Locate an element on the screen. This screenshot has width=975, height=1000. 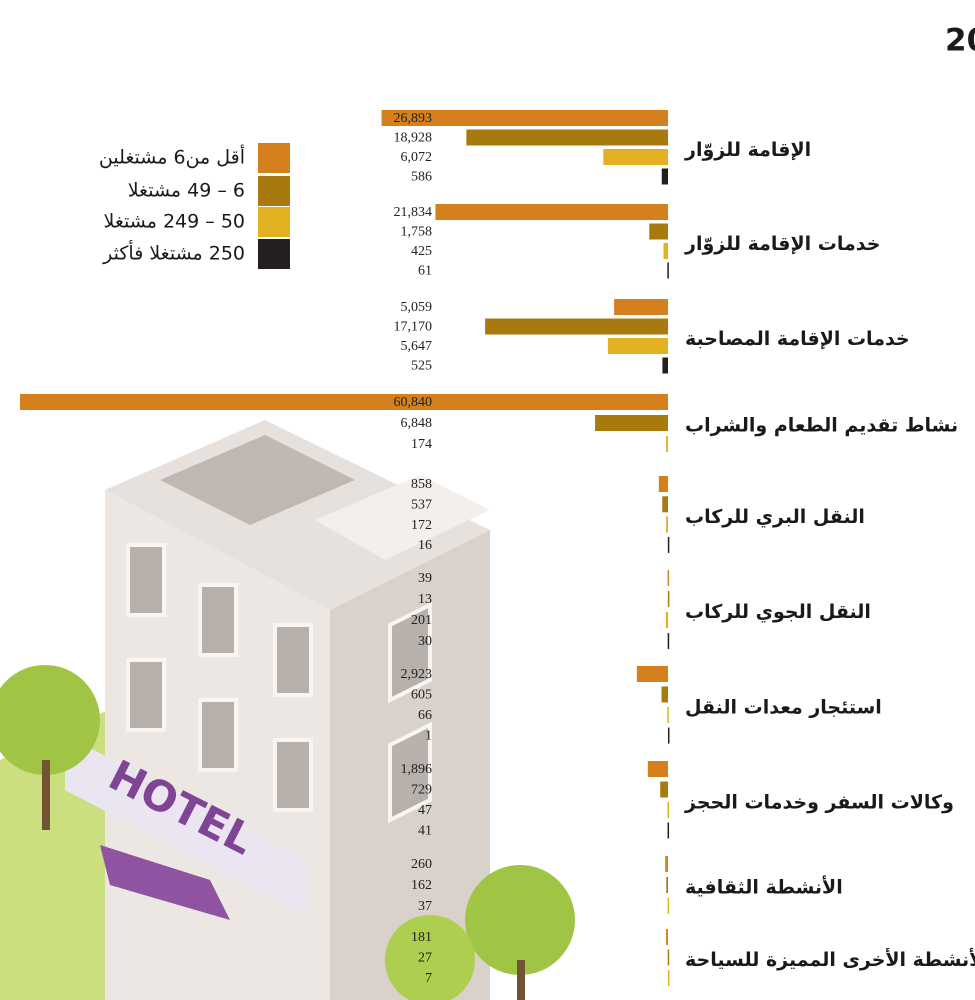
category-label: الأنشطة الأخرى المميزة للسياحة is located at coordinates (830, 959).